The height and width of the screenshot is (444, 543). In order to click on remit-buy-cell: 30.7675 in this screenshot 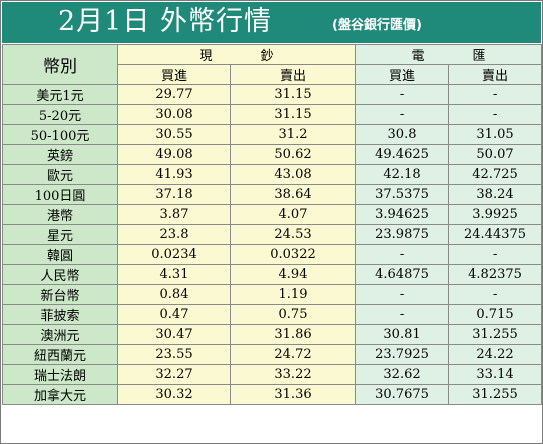, I will do `click(402, 394)`.